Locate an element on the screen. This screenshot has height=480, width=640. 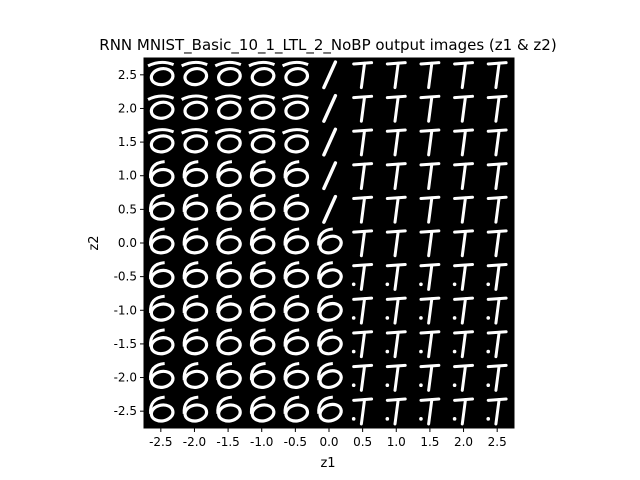
y-tick-label: -2.5 is located at coordinates (125, 411).